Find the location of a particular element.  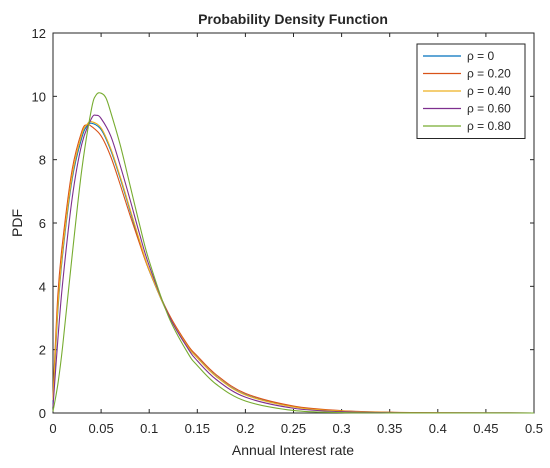

x-tick-label: 0.2 is located at coordinates (245, 428).